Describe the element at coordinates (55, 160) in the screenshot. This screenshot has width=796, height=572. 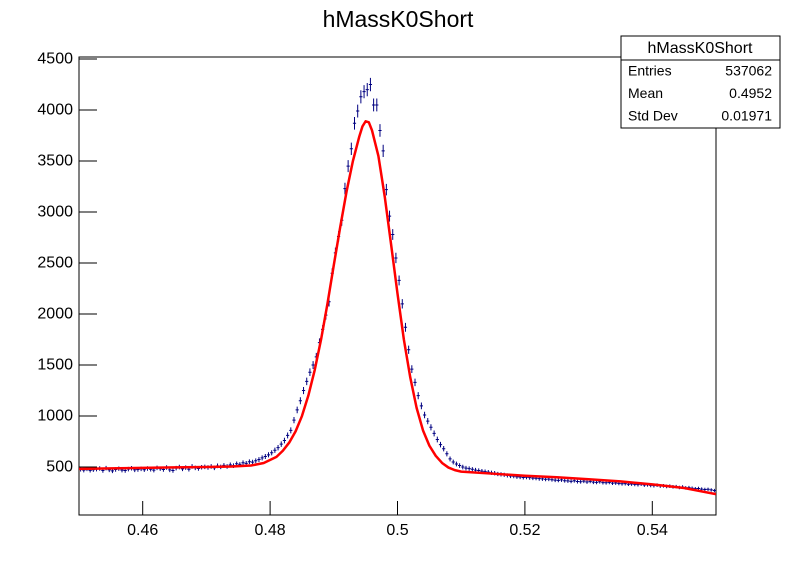
I see `y-tick-label: 3500` at that location.